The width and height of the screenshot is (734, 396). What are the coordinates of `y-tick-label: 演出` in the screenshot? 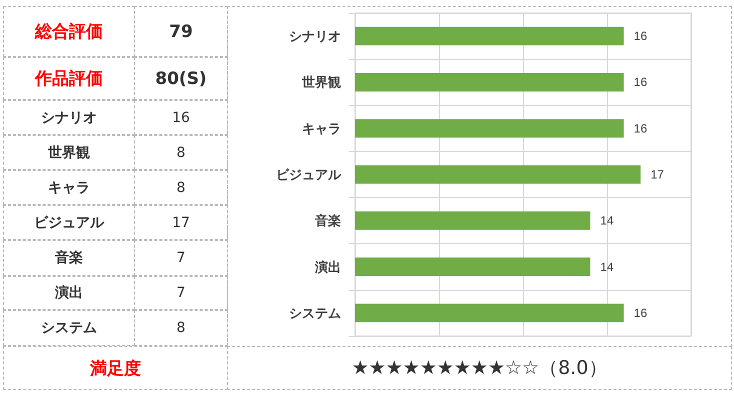 It's located at (327, 266).